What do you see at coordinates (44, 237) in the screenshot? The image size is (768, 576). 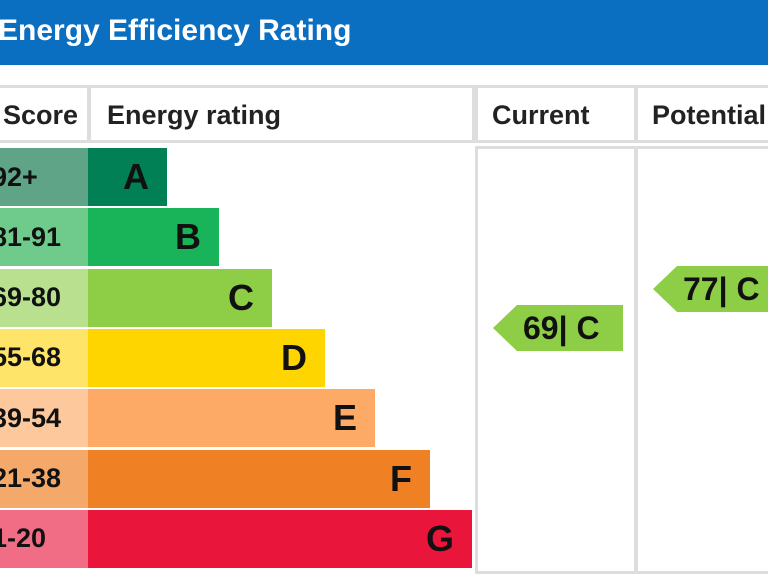 I see `score-cell: 81-91` at bounding box center [44, 237].